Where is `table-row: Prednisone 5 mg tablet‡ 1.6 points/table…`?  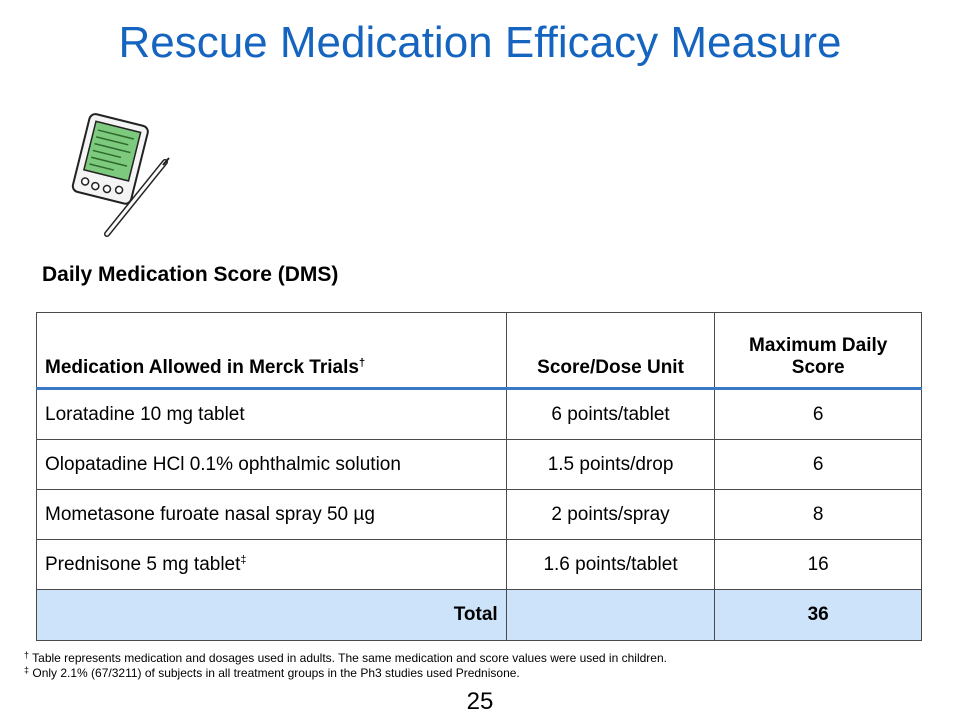 table-row: Prednisone 5 mg tablet‡ 1.6 points/table… is located at coordinates (479, 564).